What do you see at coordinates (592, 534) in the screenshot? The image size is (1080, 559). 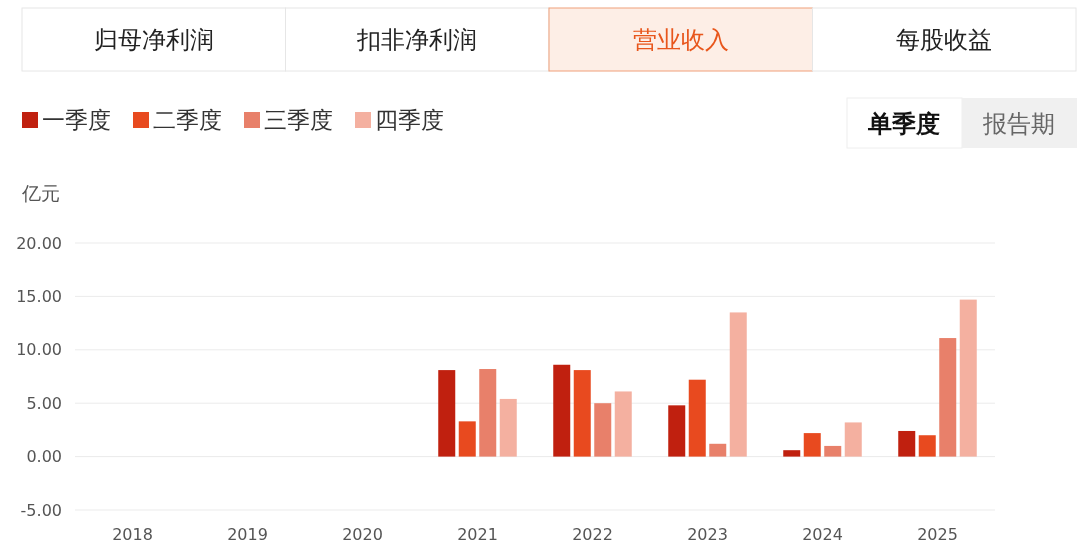 I see `x-tick-label: 2022` at bounding box center [592, 534].